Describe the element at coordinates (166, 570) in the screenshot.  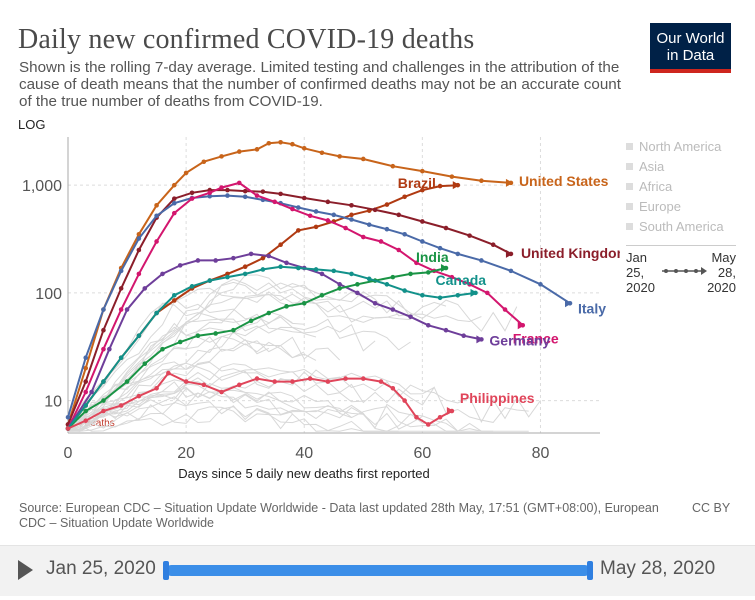
I see `timeline-start-handle` at that location.